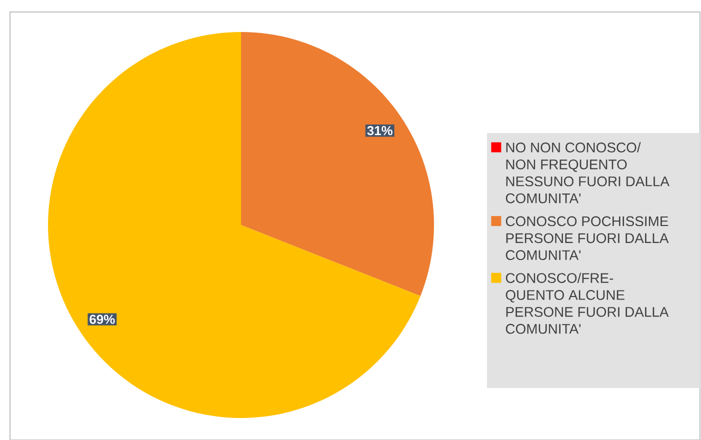 The width and height of the screenshot is (701, 440). I want to click on data-label: 31%, so click(379, 130).